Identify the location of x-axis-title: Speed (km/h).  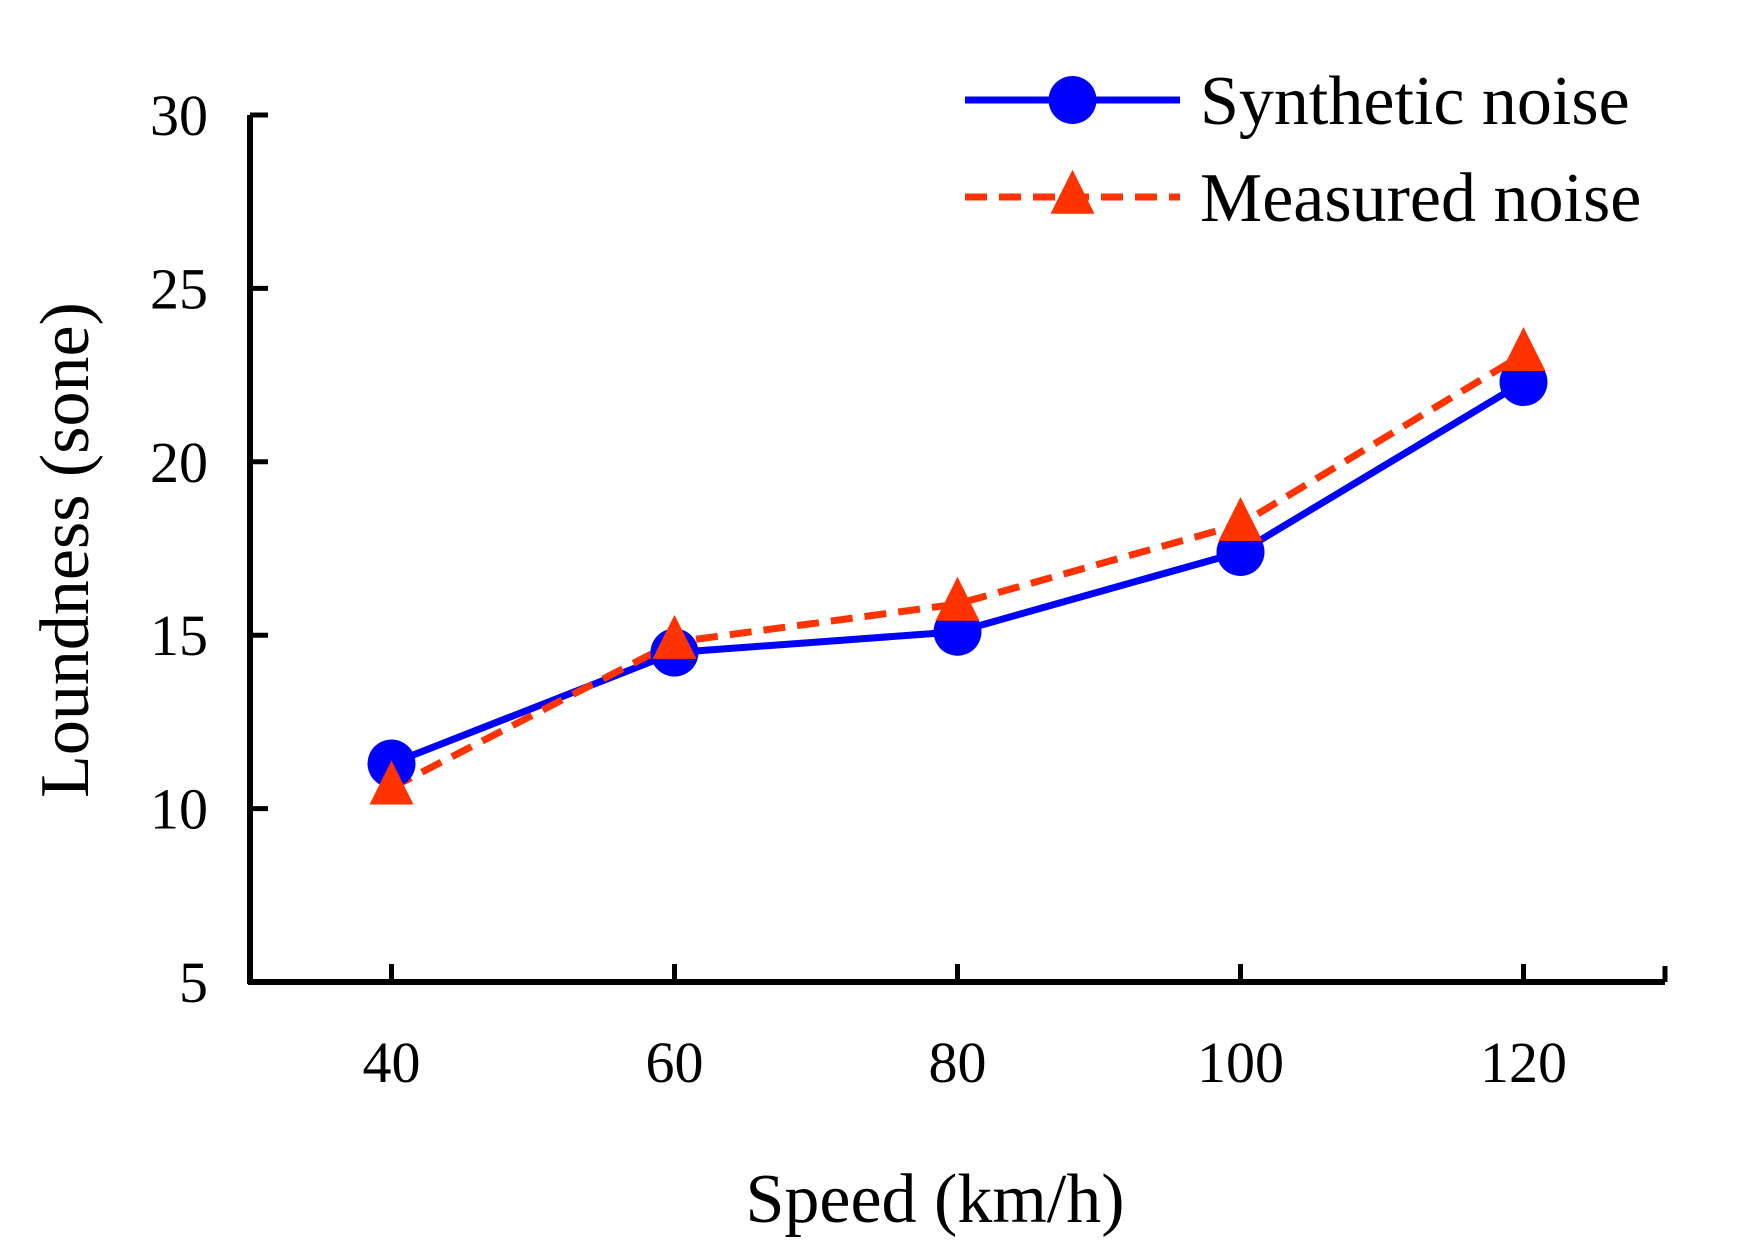
(934, 1199).